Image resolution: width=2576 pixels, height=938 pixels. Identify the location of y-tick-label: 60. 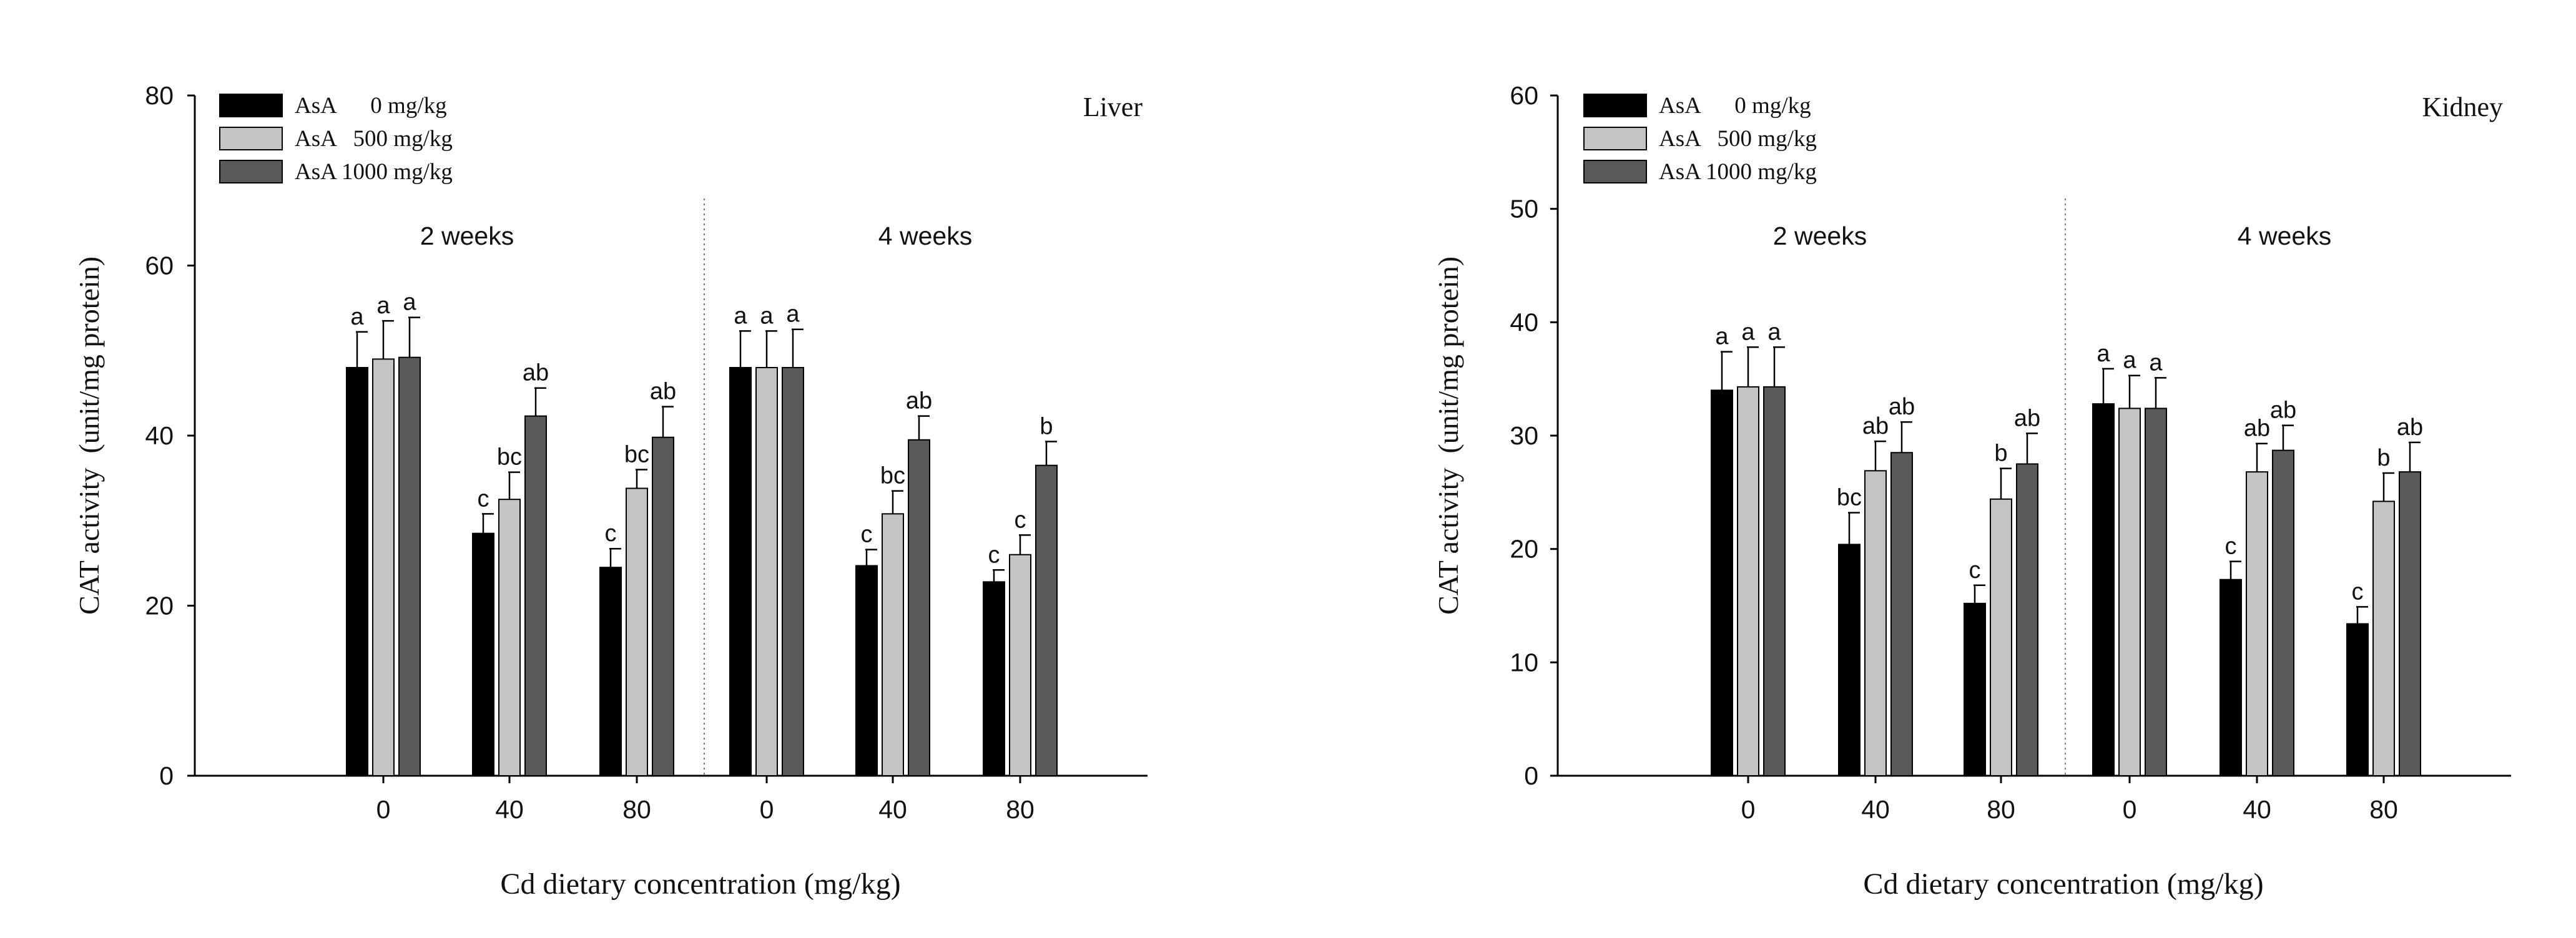
(159, 266).